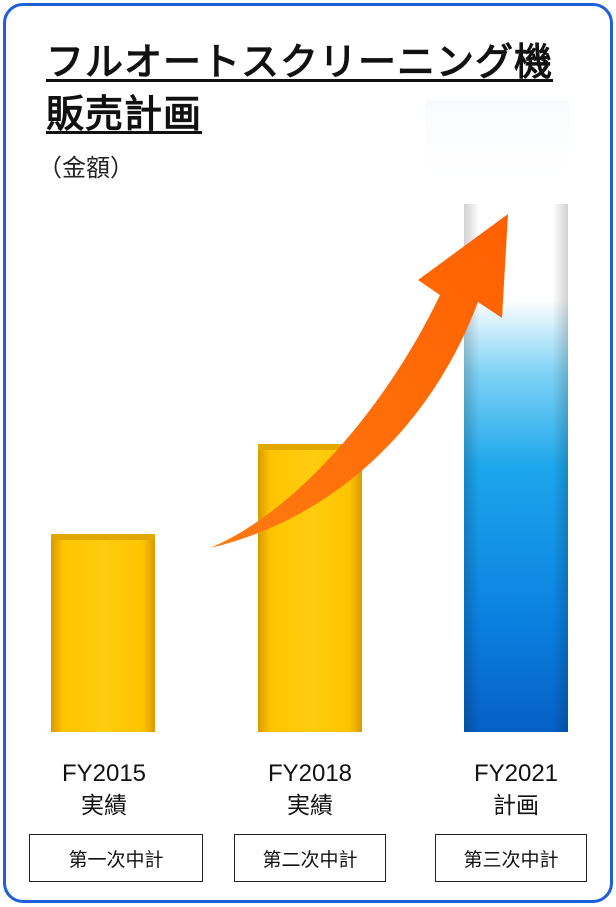  Describe the element at coordinates (104, 790) in the screenshot. I see `xlabel-fy2015: FY2015 実績` at that location.